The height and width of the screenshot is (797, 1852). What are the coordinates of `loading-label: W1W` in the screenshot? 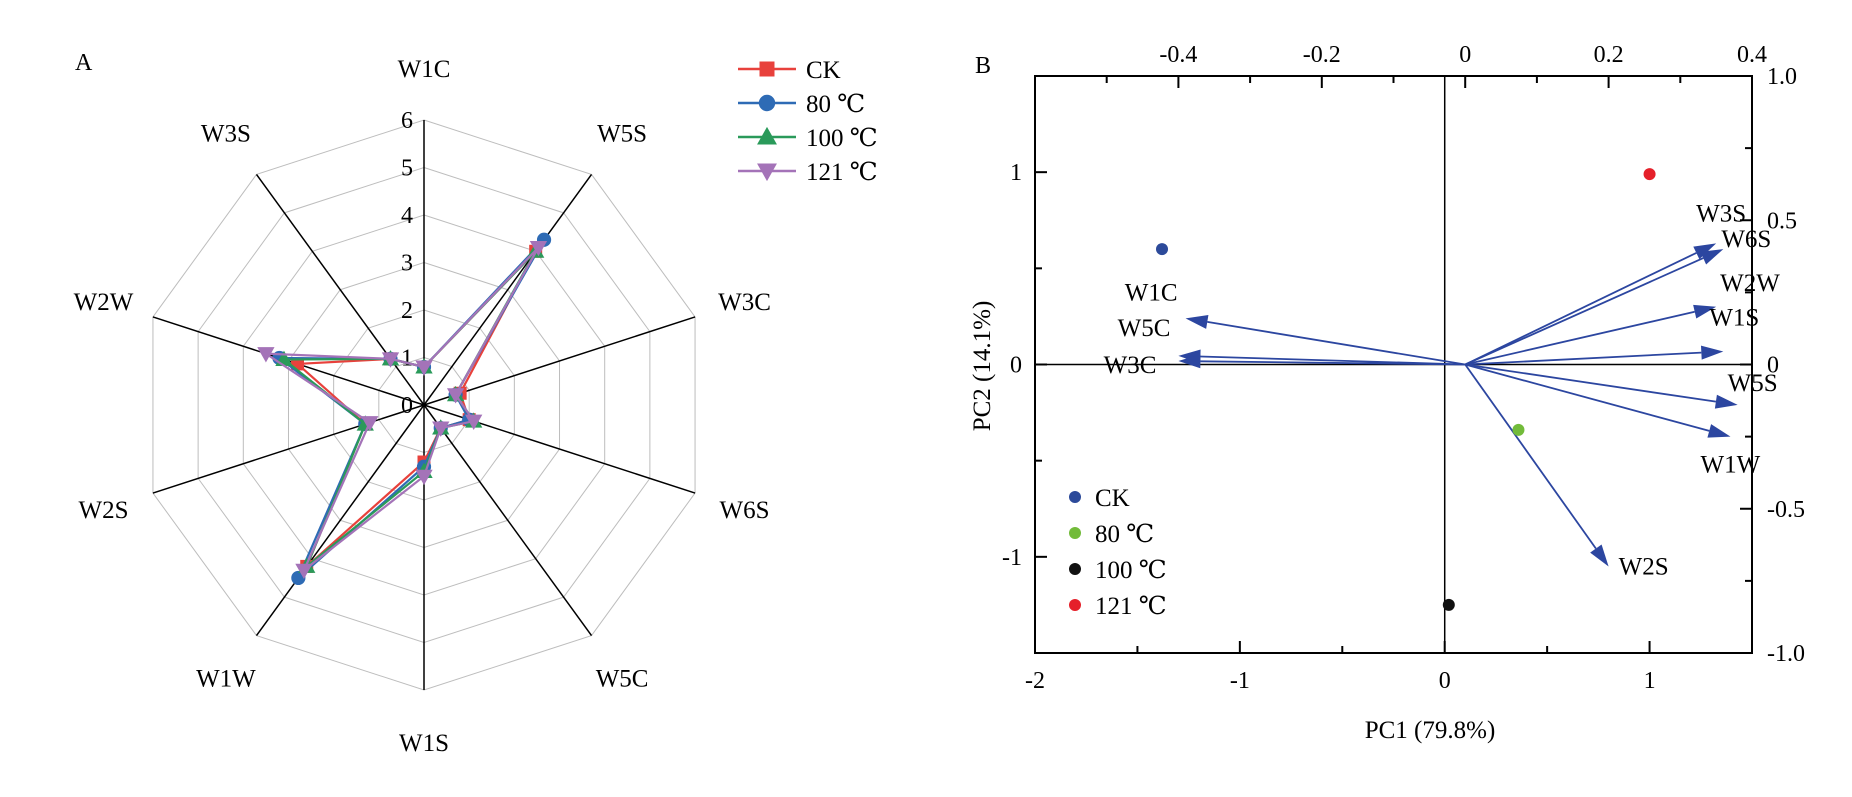 It's located at (1730, 465).